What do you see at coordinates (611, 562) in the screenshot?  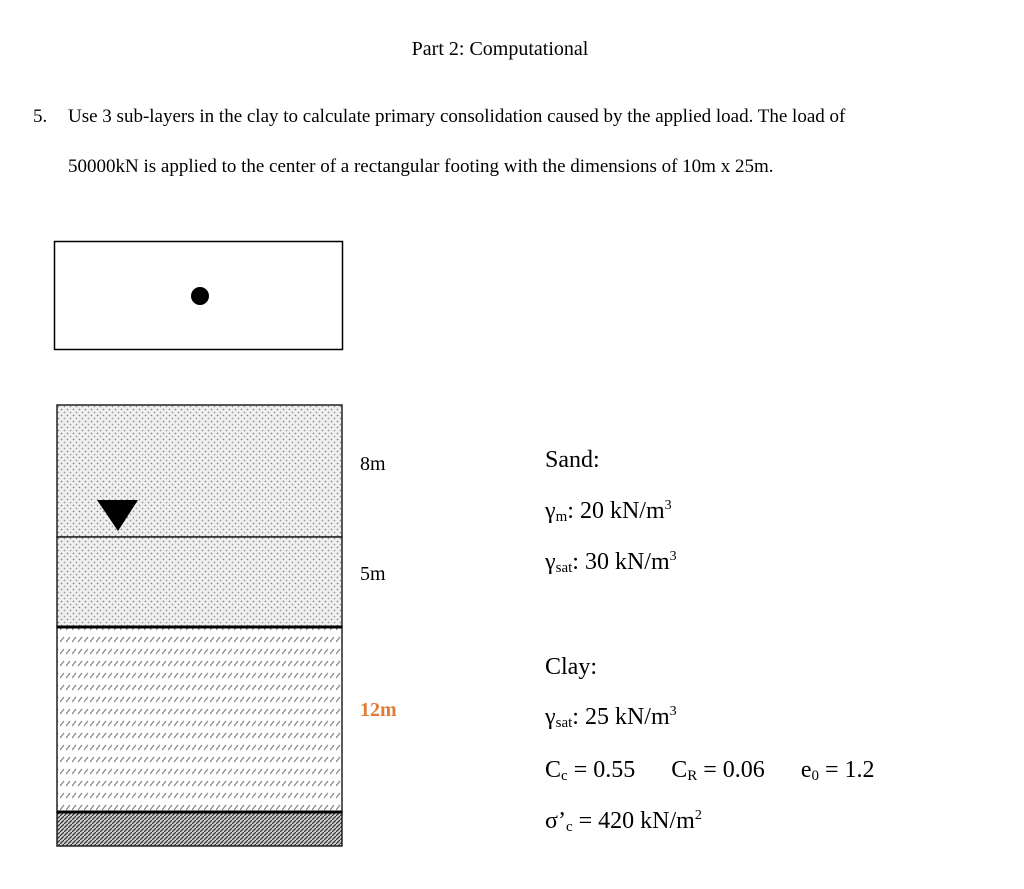 I see `sand-gamma-sat: γsat: 30 kN/m3` at bounding box center [611, 562].